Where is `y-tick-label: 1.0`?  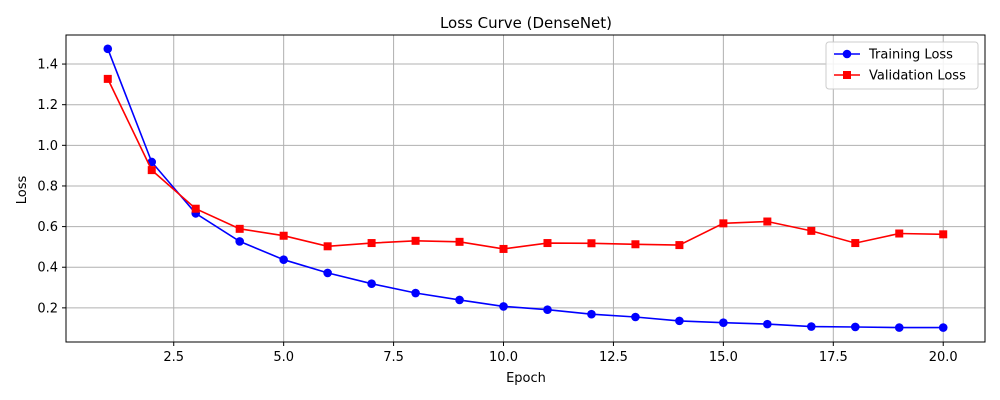 y-tick-label: 1.0 is located at coordinates (47, 146).